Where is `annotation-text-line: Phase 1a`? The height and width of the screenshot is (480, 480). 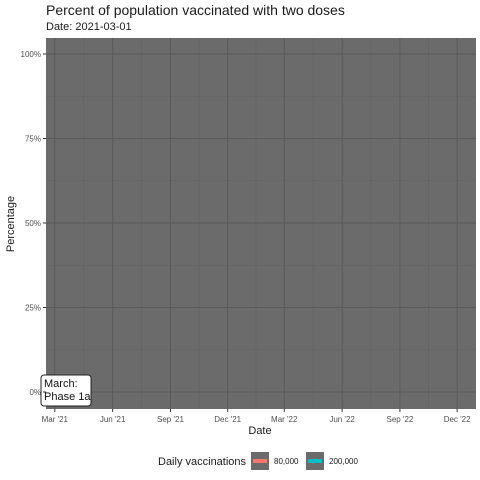 annotation-text-line: Phase 1a is located at coordinates (67, 397).